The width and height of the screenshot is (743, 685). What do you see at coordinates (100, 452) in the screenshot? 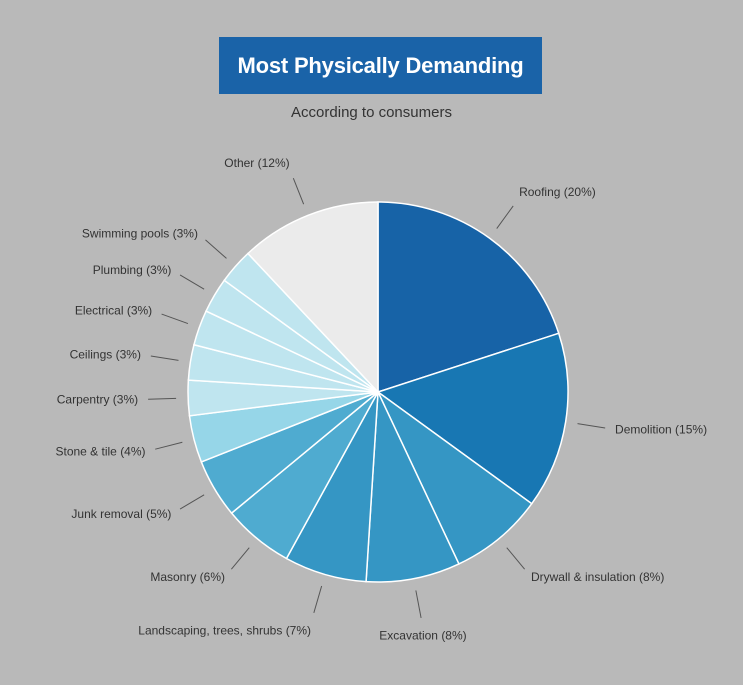
I see `slice-label: Stone & tile (4%)` at bounding box center [100, 452].